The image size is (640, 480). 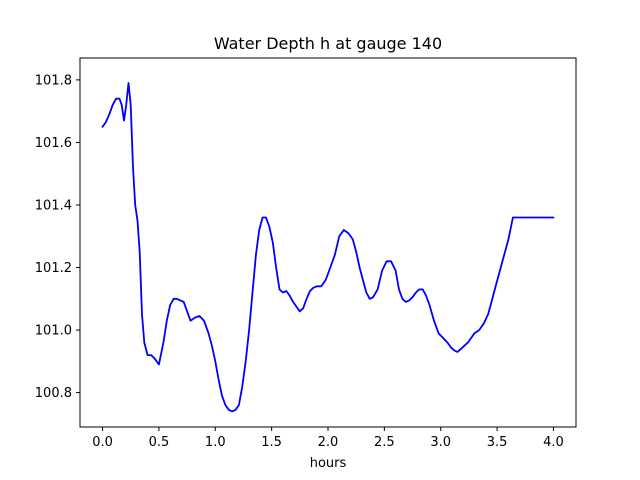 What do you see at coordinates (384, 442) in the screenshot?
I see `x-tick-label: 2.5` at bounding box center [384, 442].